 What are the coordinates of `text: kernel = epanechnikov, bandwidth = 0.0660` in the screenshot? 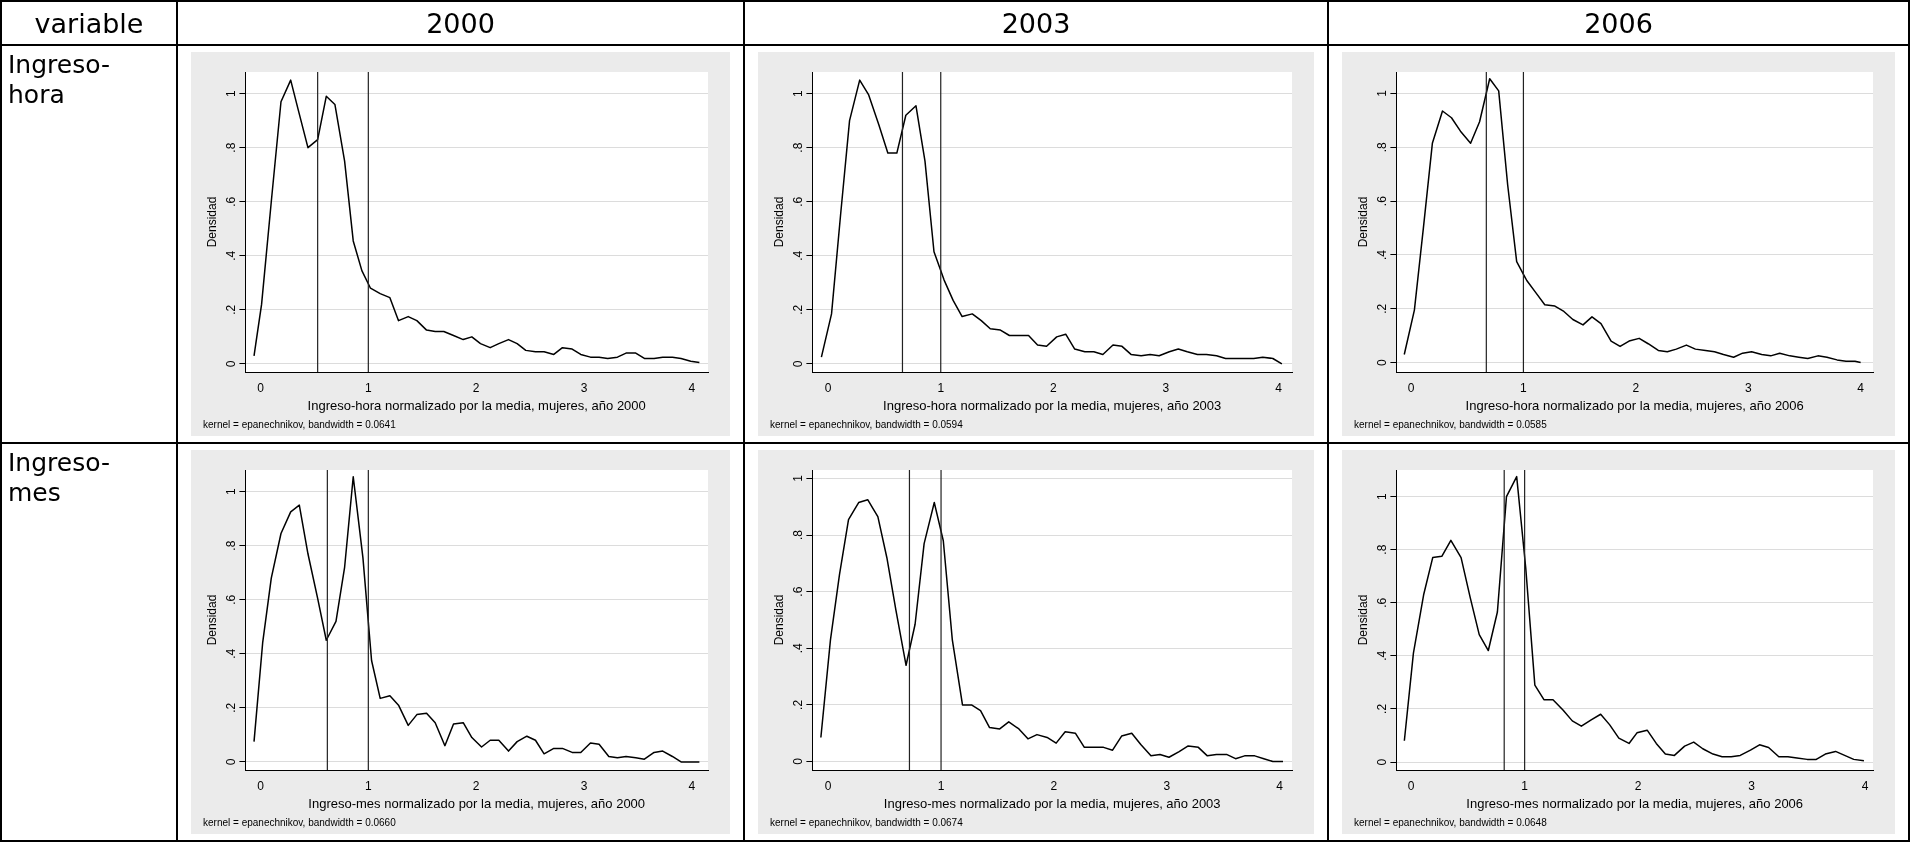 It's located at (300, 822).